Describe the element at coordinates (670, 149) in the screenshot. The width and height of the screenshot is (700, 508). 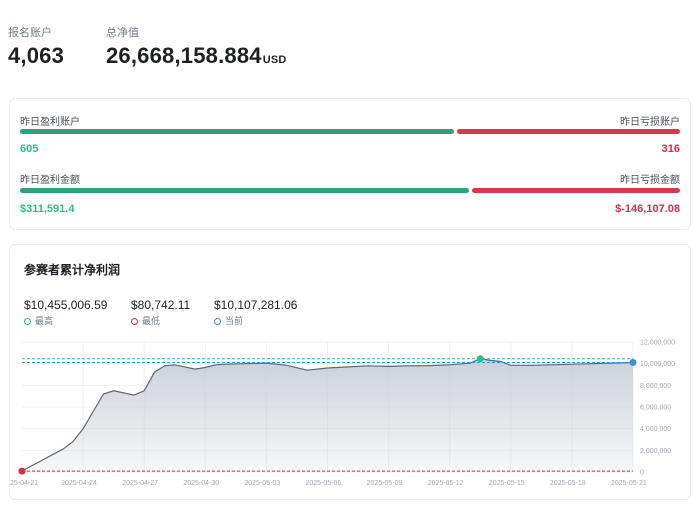
I see `loss-accounts-value: 316` at that location.